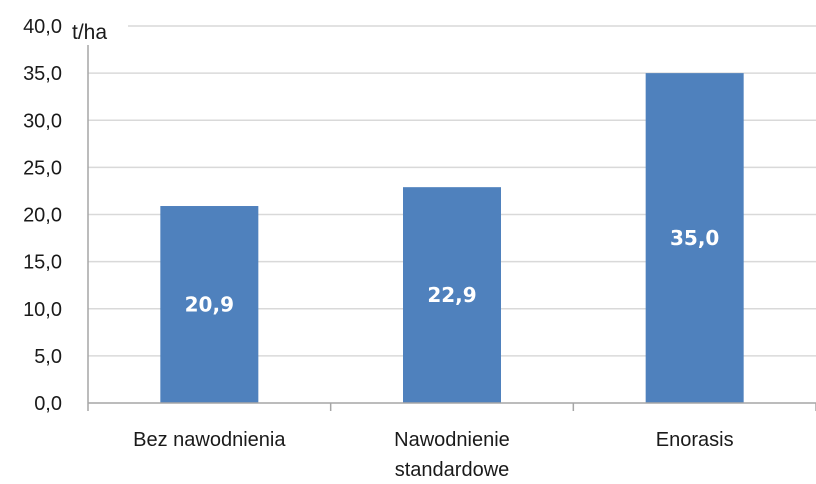 This screenshot has height=484, width=816. What do you see at coordinates (42, 263) in the screenshot?
I see `y-tick-label: 15,0` at bounding box center [42, 263].